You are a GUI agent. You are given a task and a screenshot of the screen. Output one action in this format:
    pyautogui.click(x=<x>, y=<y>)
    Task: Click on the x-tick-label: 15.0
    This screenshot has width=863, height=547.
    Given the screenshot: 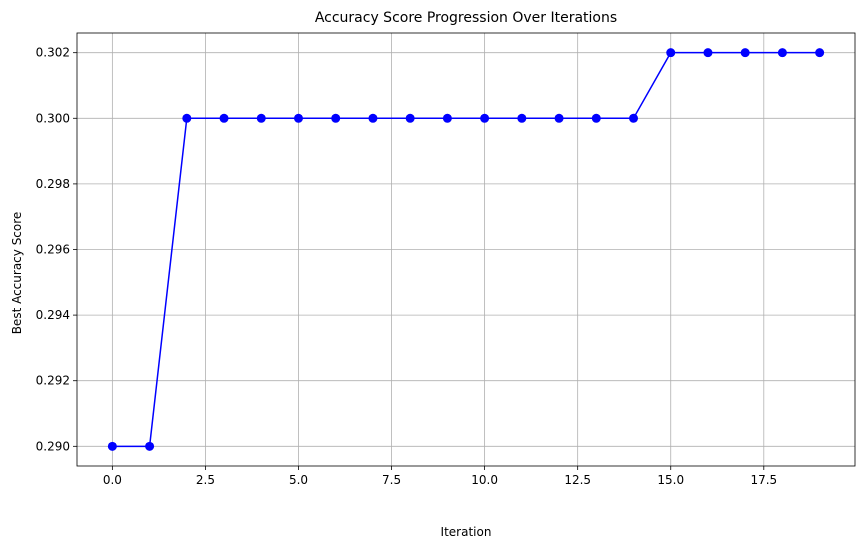 What is the action you would take?
    pyautogui.click(x=670, y=480)
    